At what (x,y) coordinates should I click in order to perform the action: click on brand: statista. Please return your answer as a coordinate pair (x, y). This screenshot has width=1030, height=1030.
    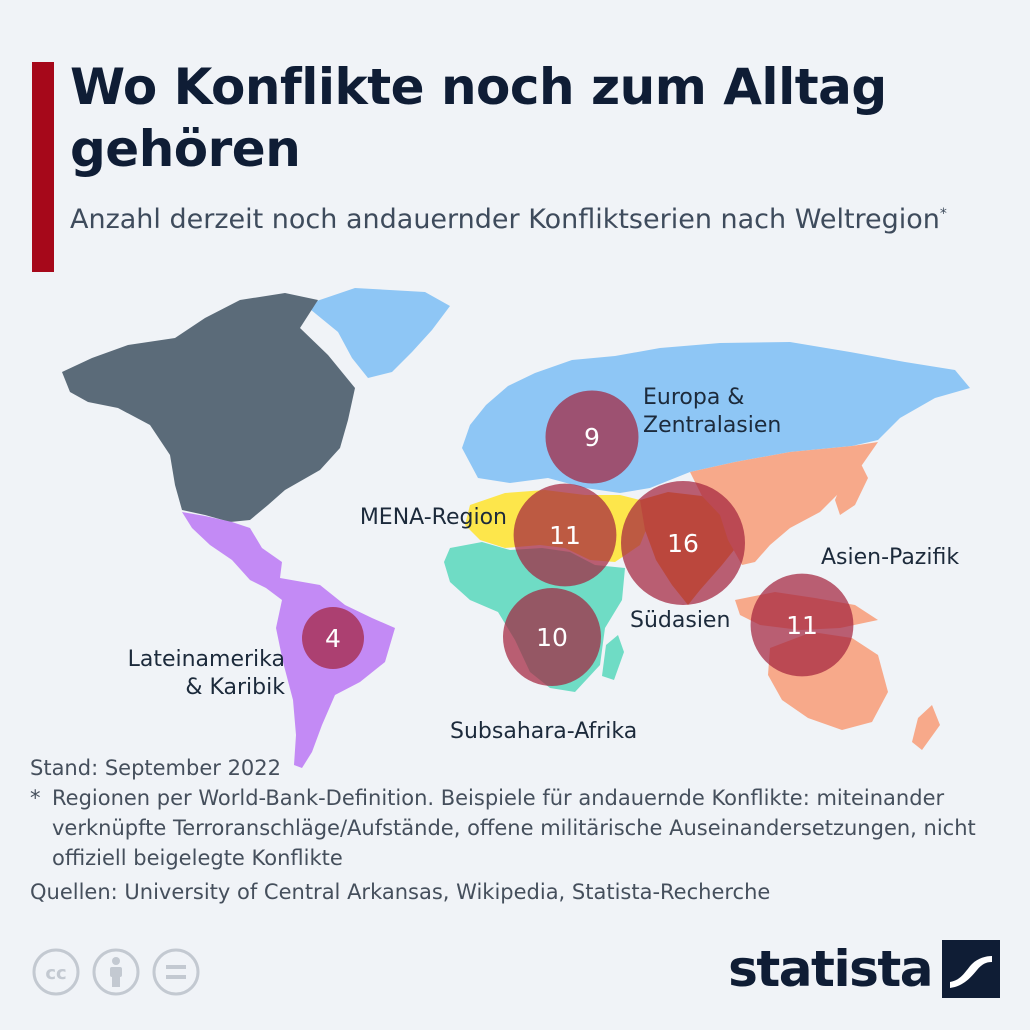
    Looking at the image, I should click on (864, 969).